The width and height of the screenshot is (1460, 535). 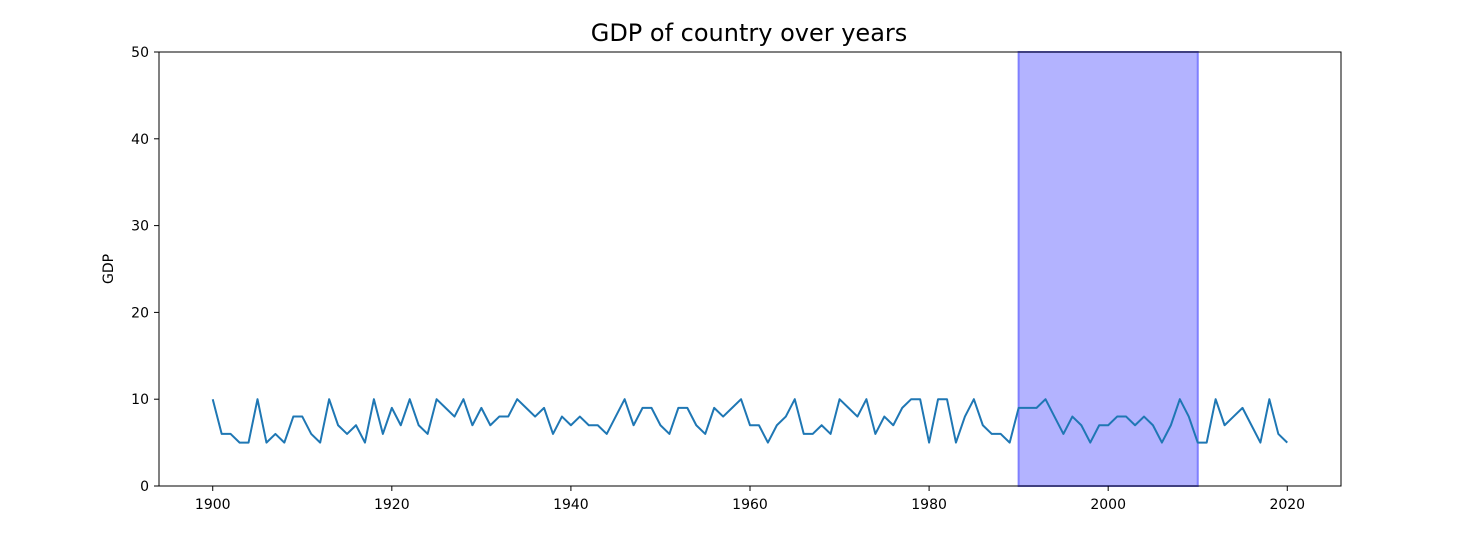 I want to click on x-axis-ticks: 1900 1920 1940 1960 1980 2000 2020, so click(x=750, y=499).